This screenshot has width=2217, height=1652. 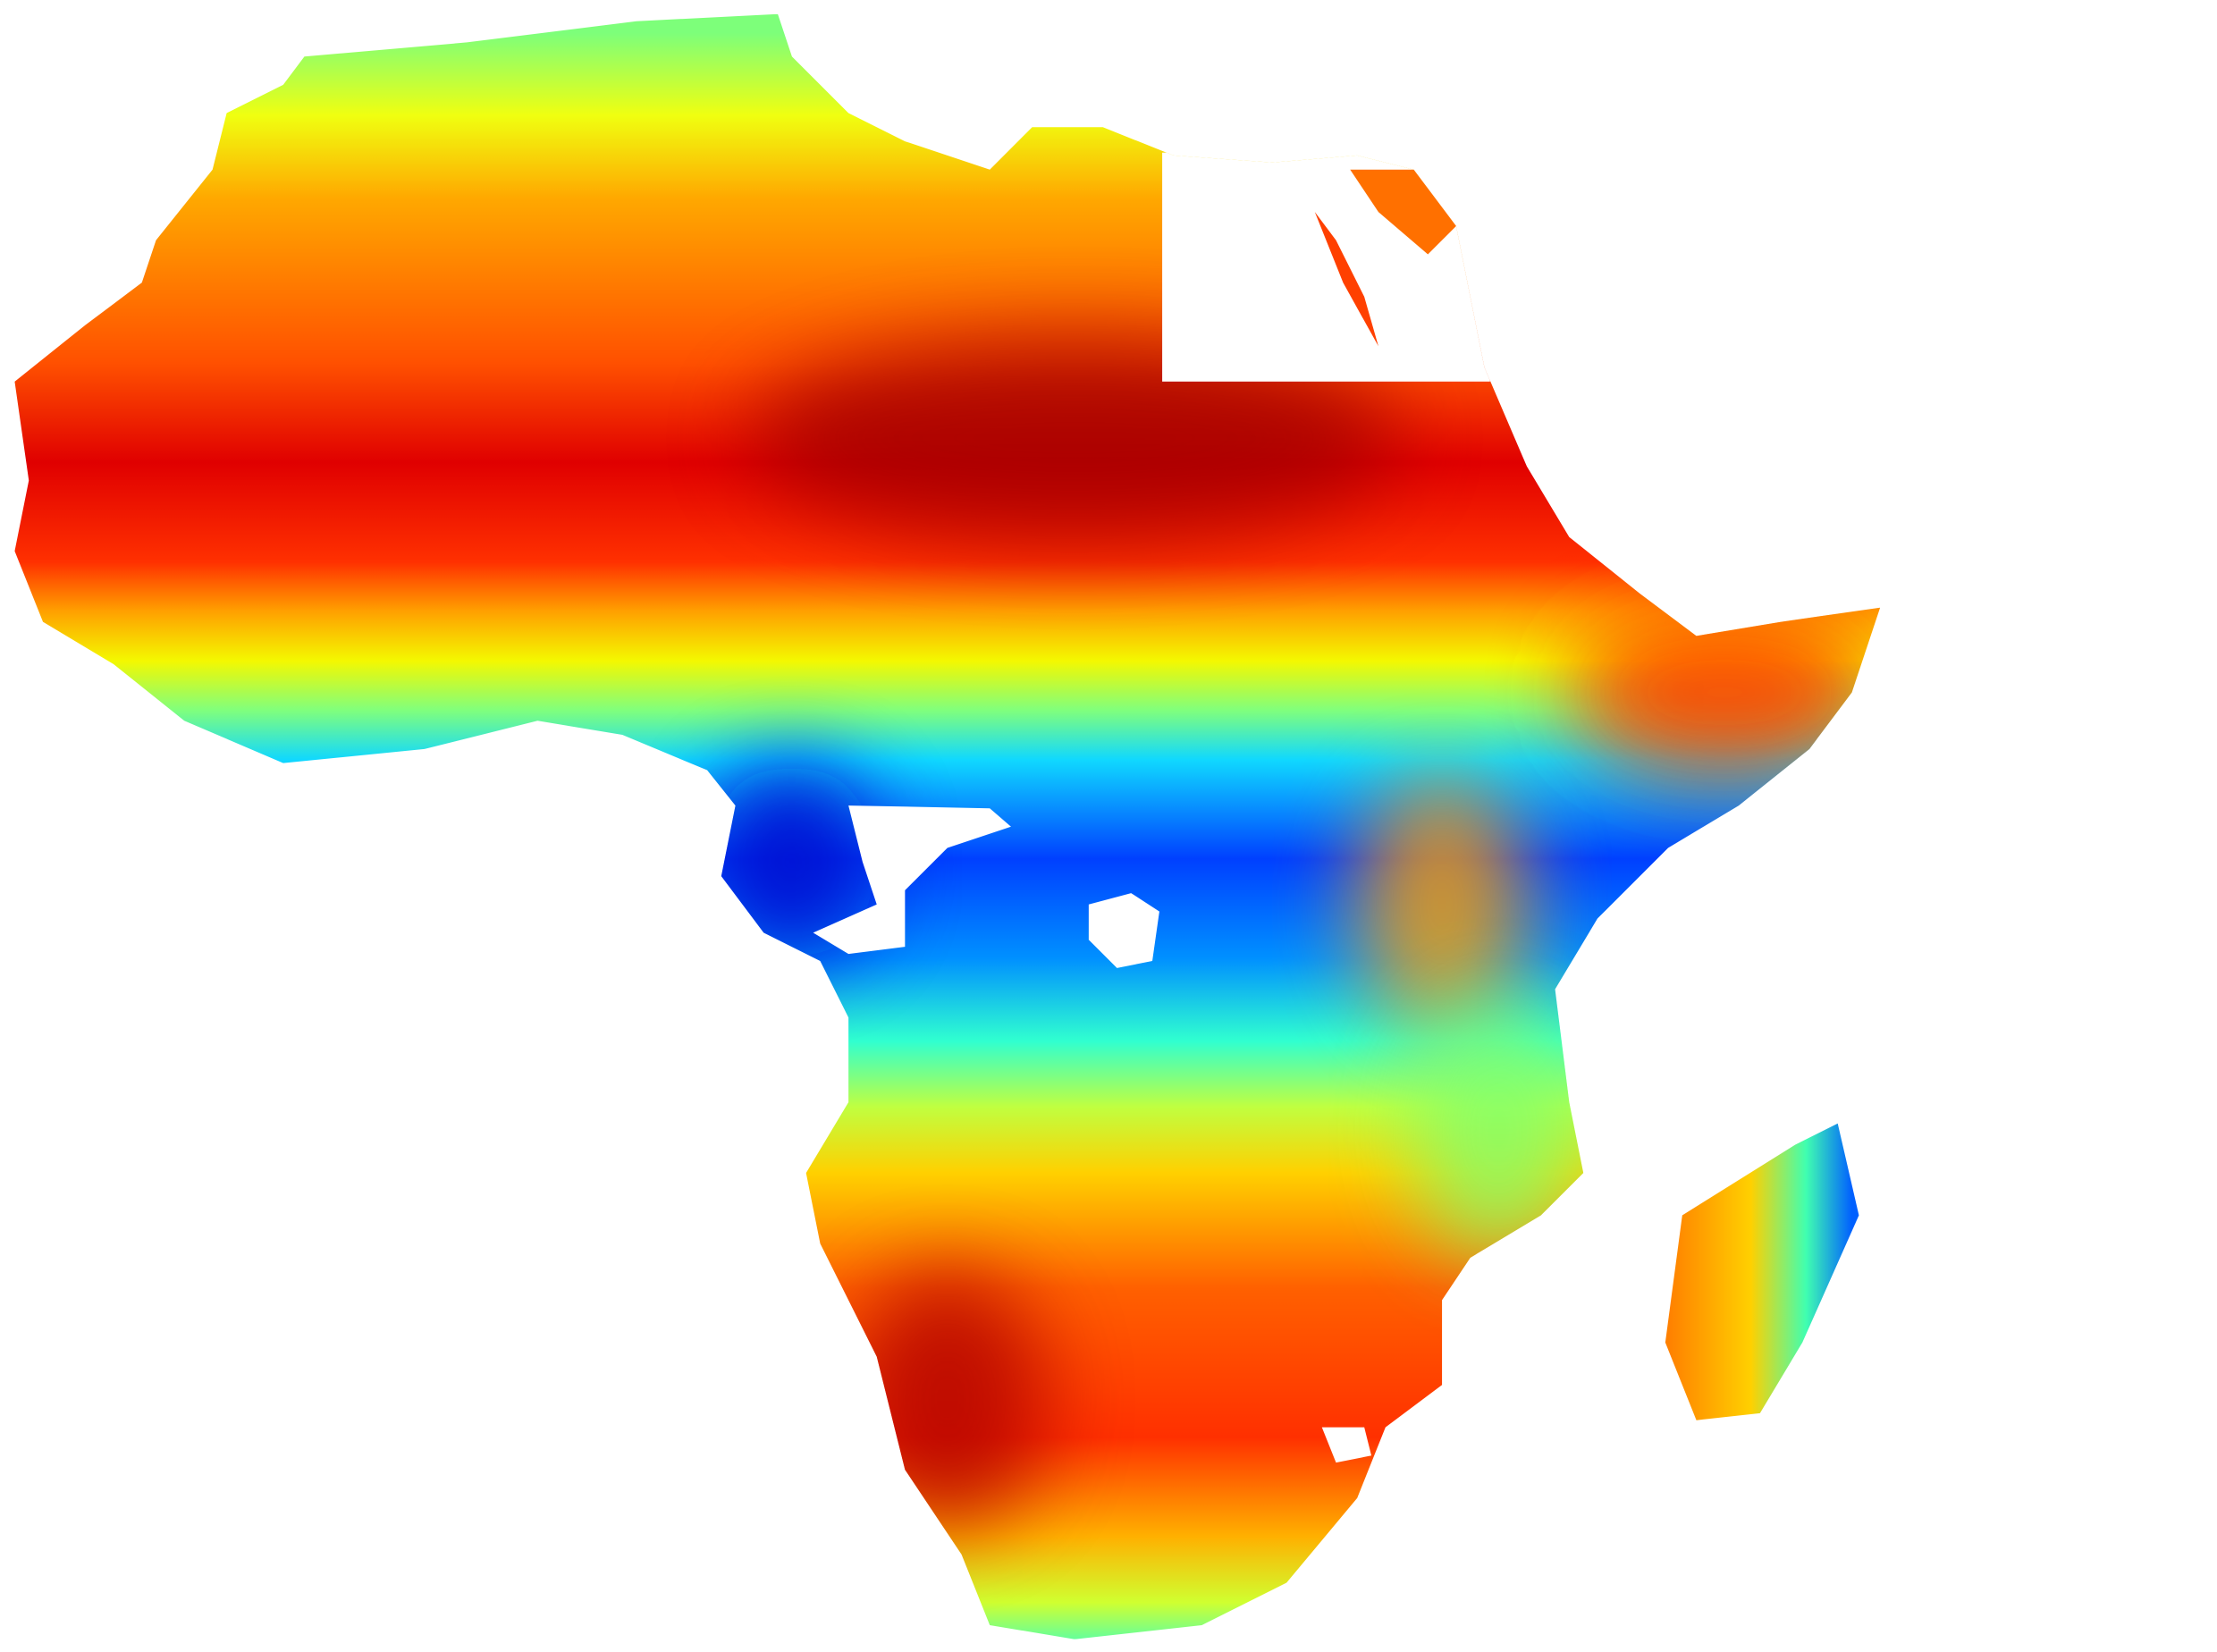 What do you see at coordinates (792, 862) in the screenshot?
I see `cold-region` at bounding box center [792, 862].